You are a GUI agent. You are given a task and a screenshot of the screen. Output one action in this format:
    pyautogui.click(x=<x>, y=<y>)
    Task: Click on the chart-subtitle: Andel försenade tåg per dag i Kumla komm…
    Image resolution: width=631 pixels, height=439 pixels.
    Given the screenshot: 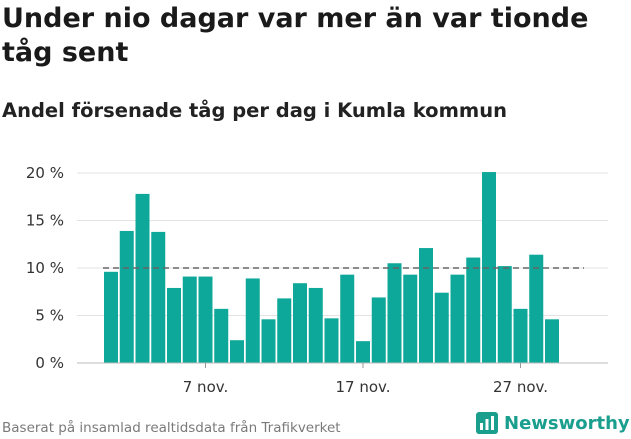 What is the action you would take?
    pyautogui.click(x=254, y=110)
    